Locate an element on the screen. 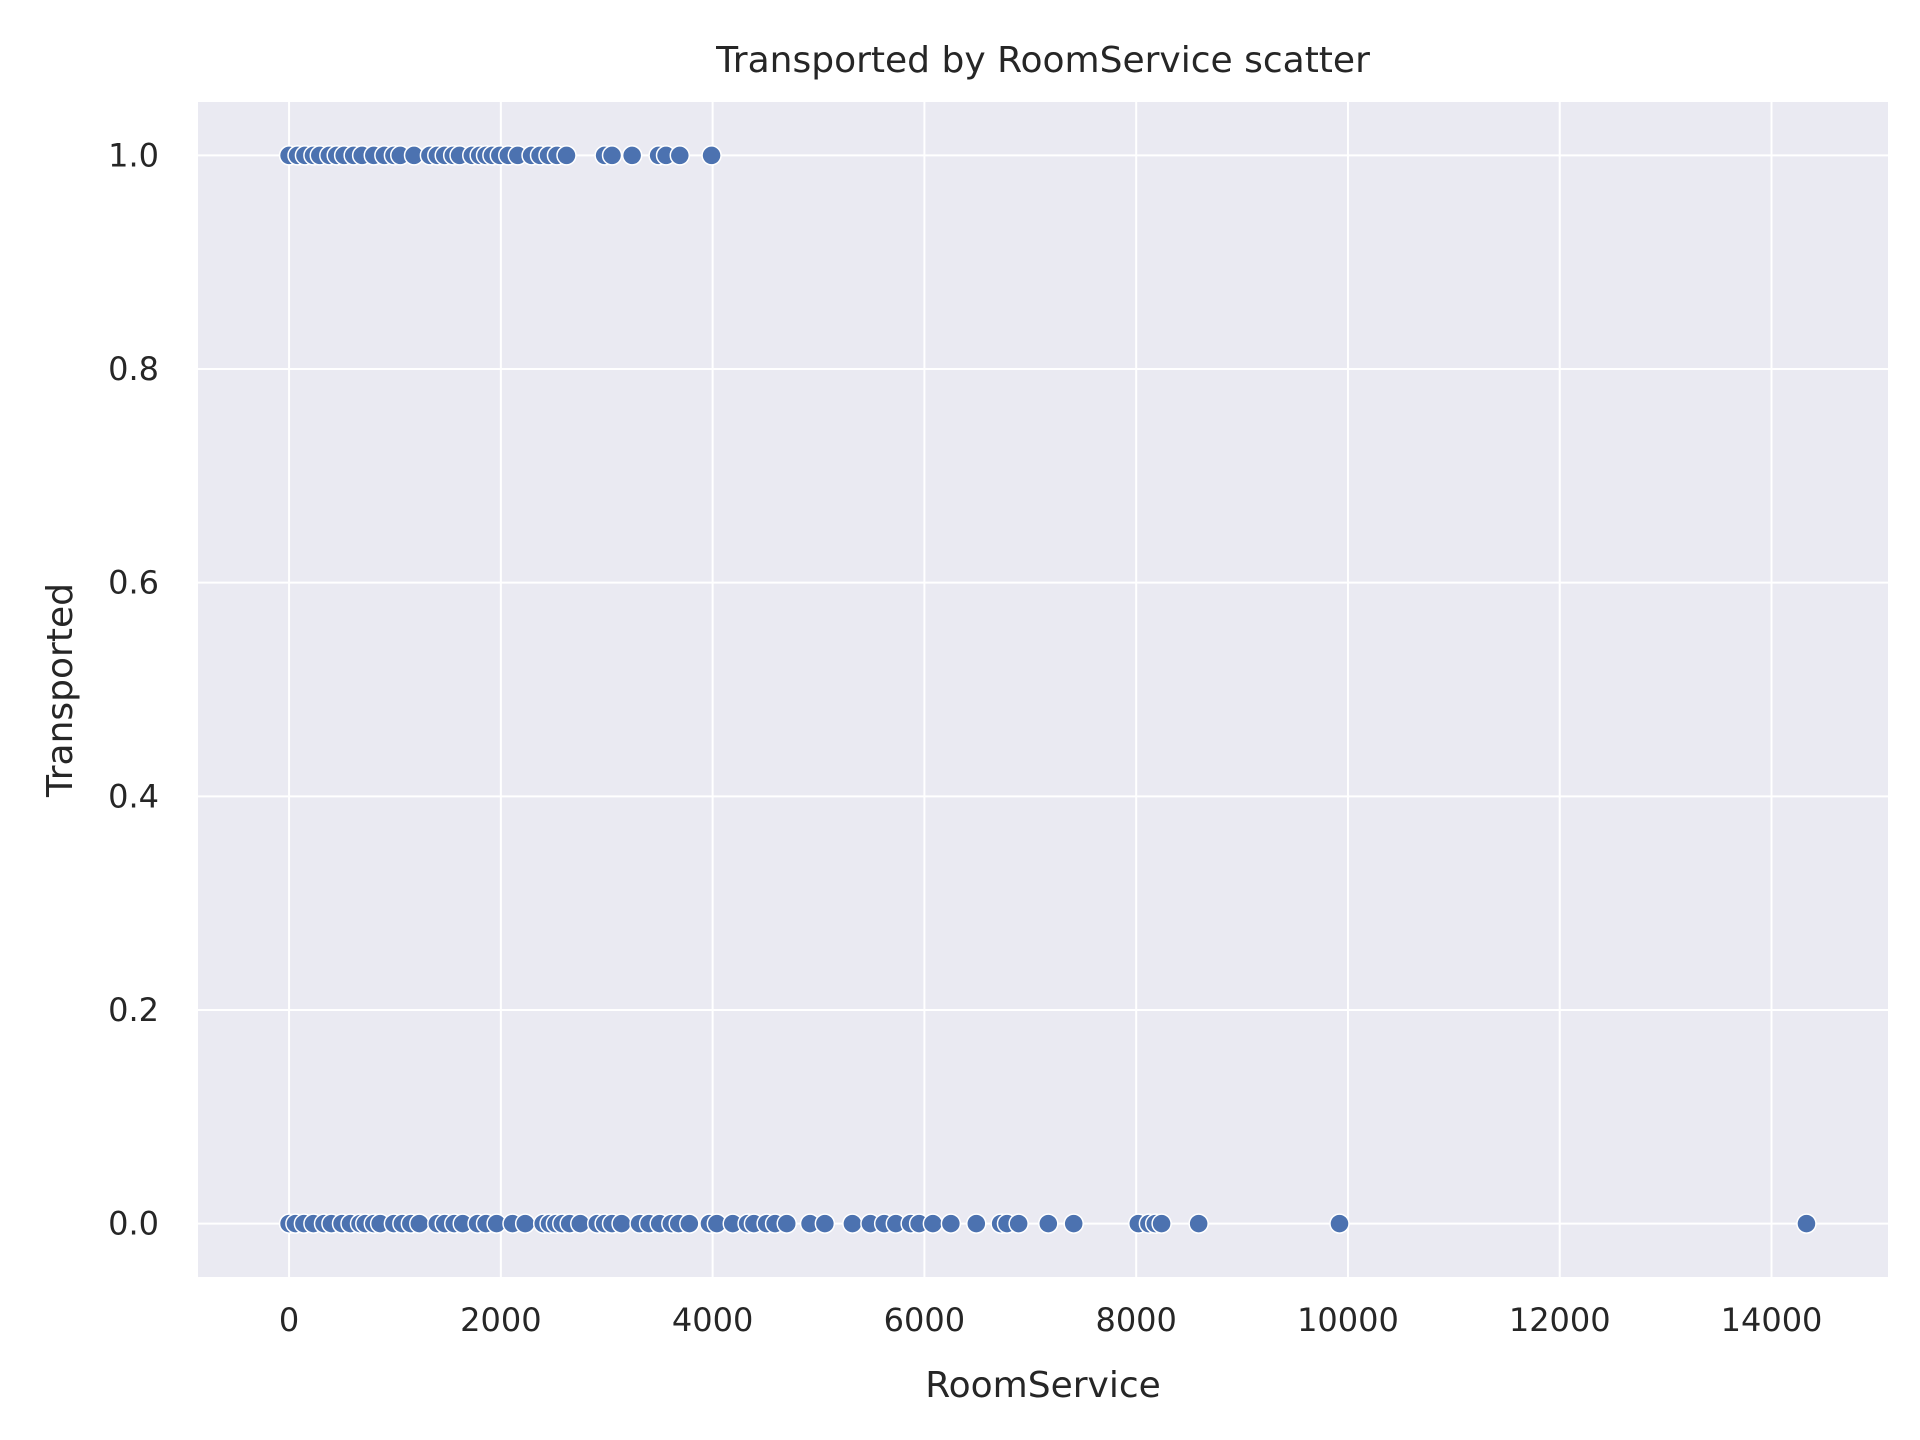 Image resolution: width=1920 pixels, height=1440 pixels. x-tick-label: 10000 is located at coordinates (1348, 1320).